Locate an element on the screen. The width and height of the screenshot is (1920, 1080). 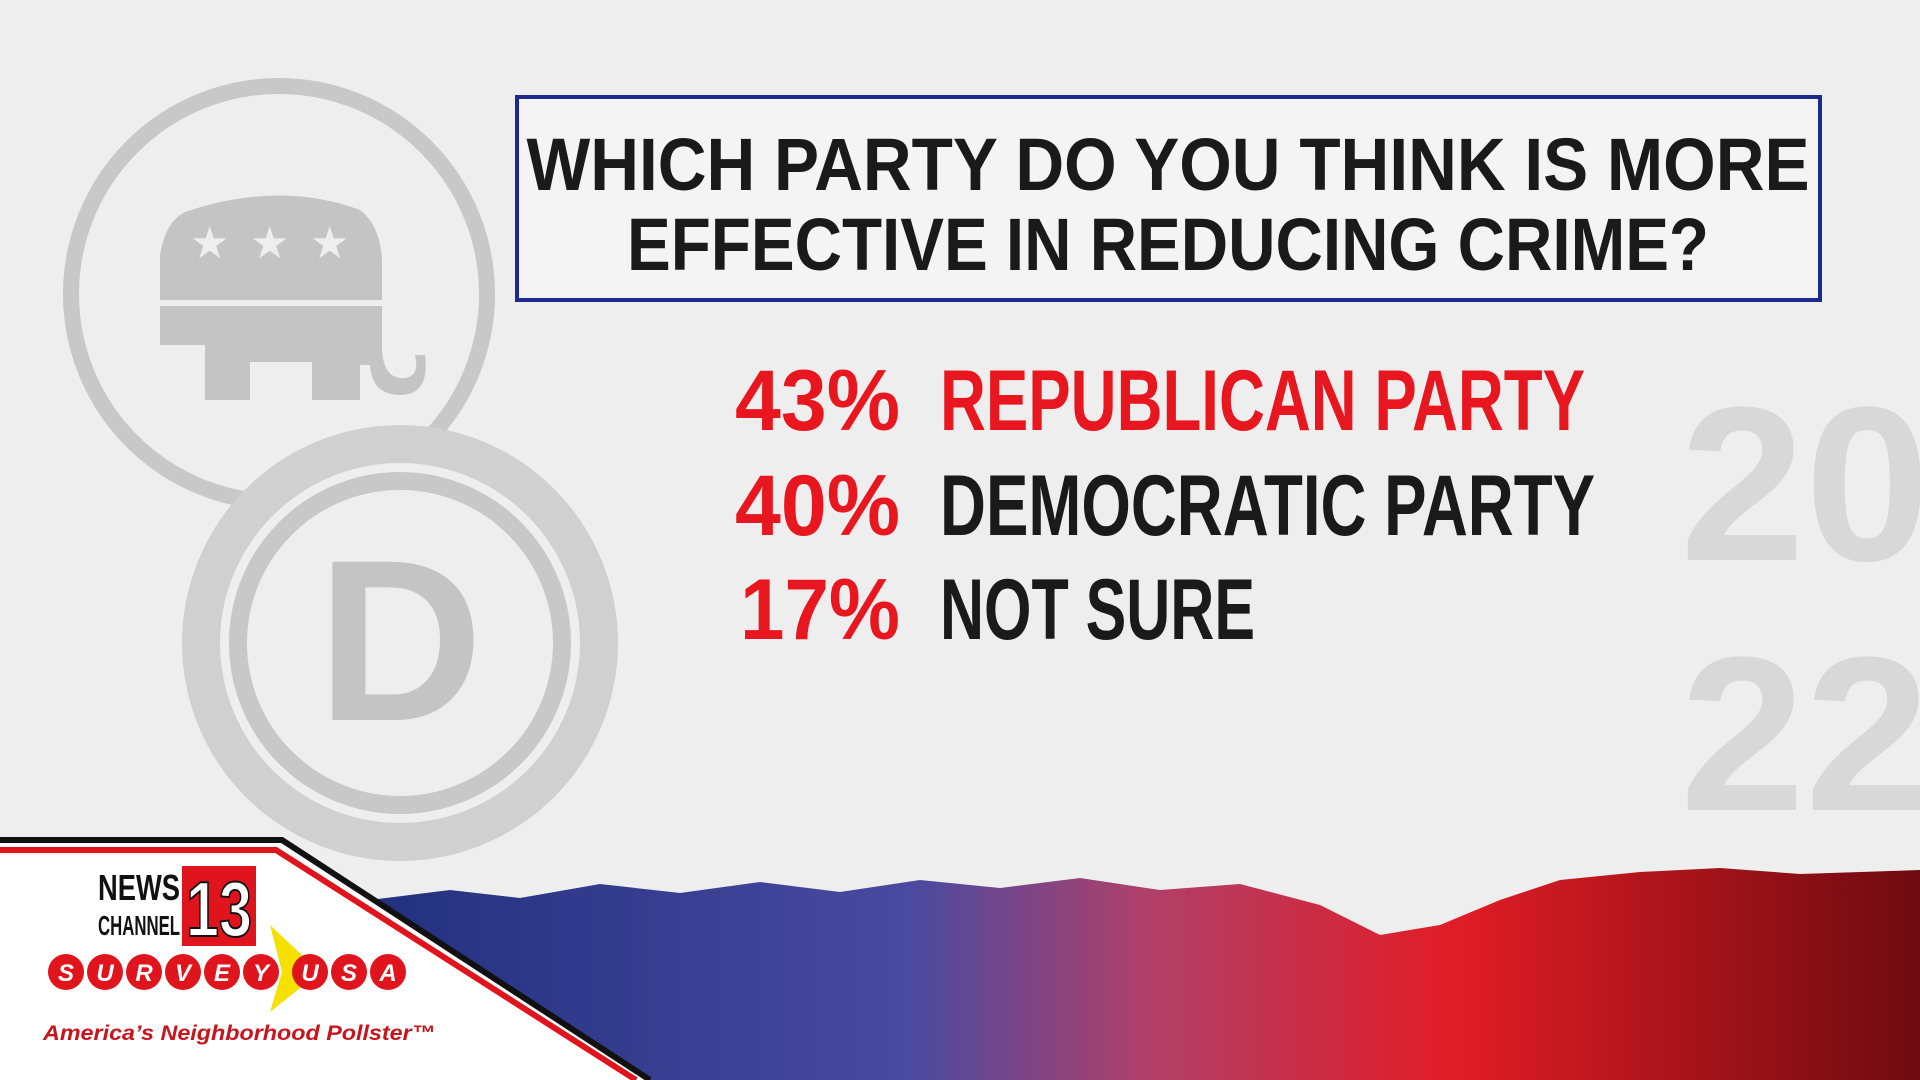
title-line: WHICH PARTY DO YOU THINK IS MORE is located at coordinates (1168, 164).